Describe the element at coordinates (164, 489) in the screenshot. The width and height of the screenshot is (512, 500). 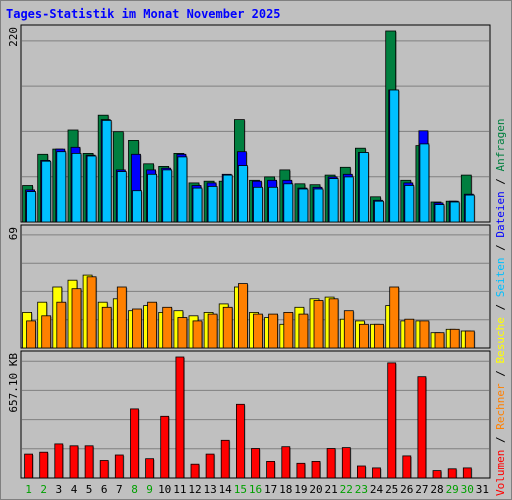
I see `x-tick-label: 10` at that location.